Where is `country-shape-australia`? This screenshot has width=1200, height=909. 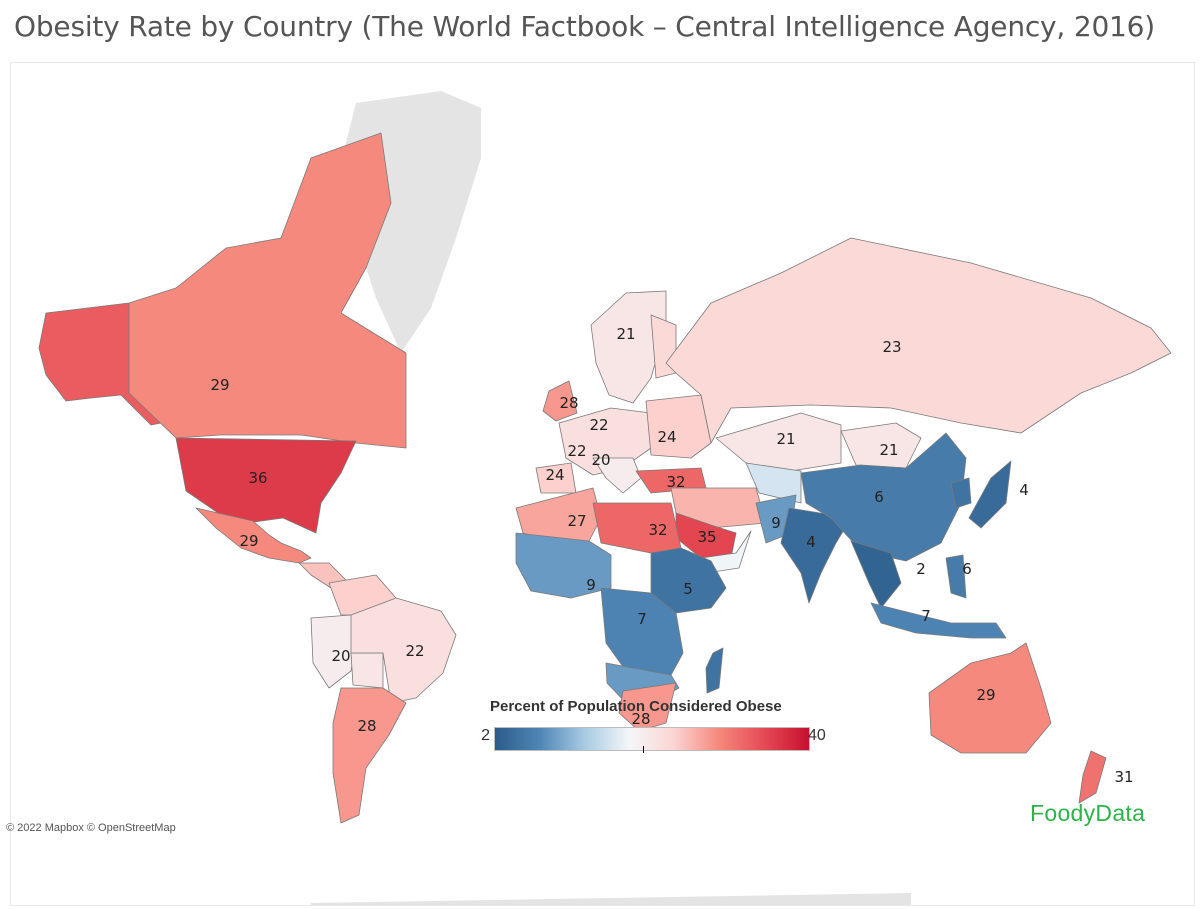
country-shape-australia is located at coordinates (990, 698).